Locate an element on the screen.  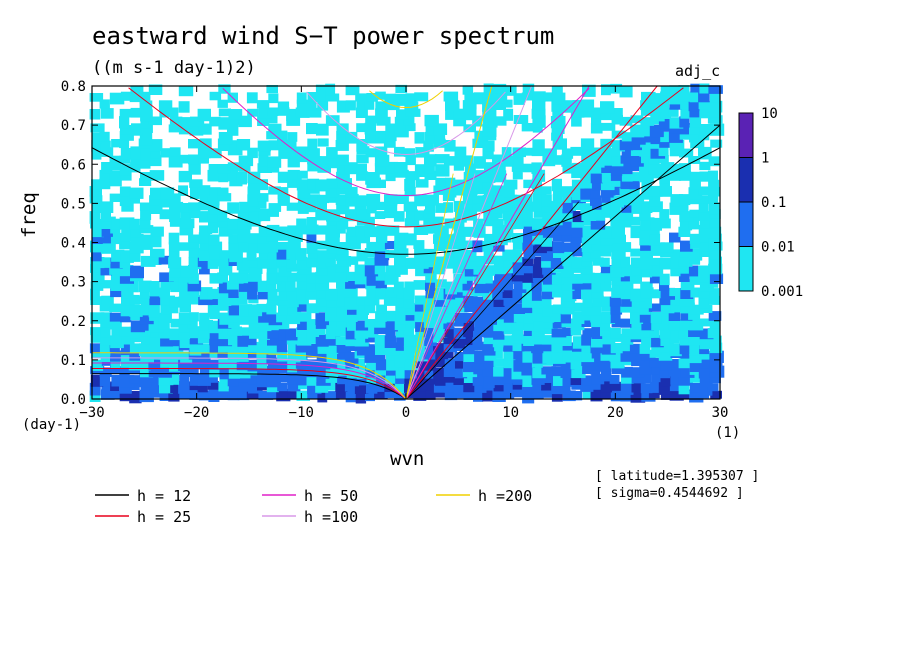
y-tick-label: 0.5 is located at coordinates (73, 204).